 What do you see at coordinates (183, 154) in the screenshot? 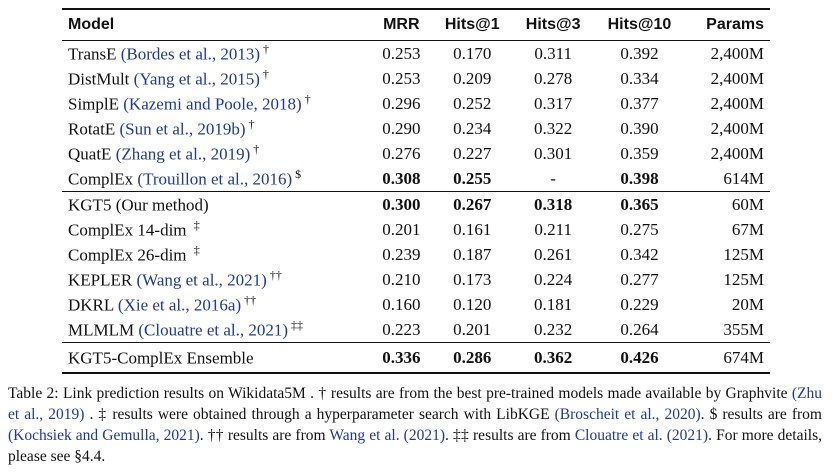
I see `model-citation-link: (Zhang et al., 2019)` at bounding box center [183, 154].